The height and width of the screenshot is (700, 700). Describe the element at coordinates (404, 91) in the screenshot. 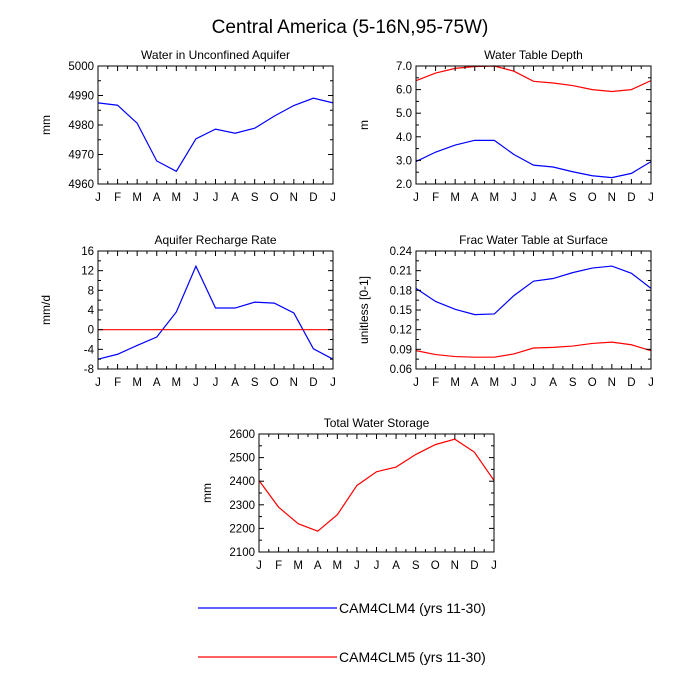

I see `y-tick-label: 6.0` at that location.